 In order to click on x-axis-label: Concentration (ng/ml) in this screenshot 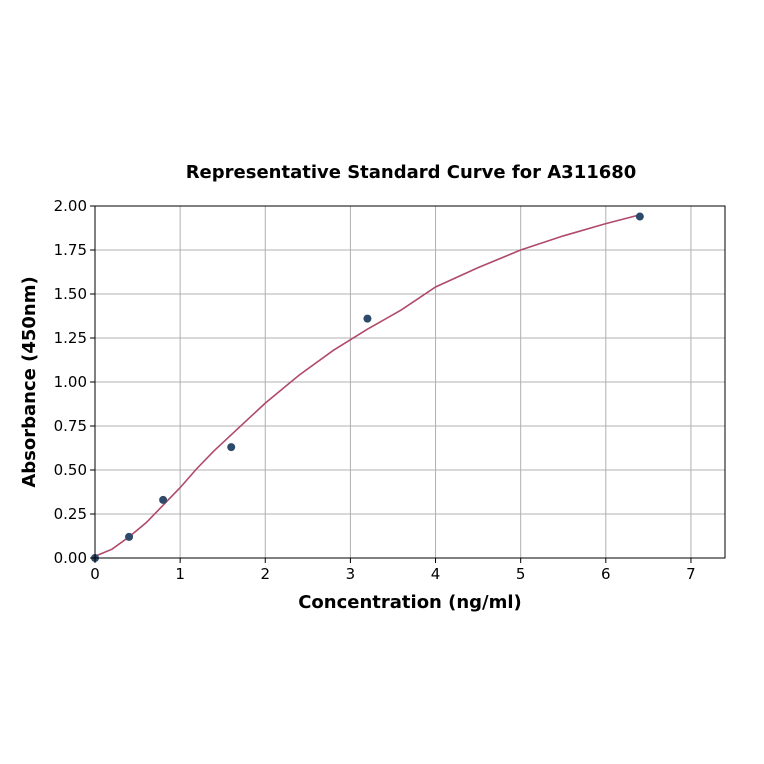, I will do `click(410, 602)`.